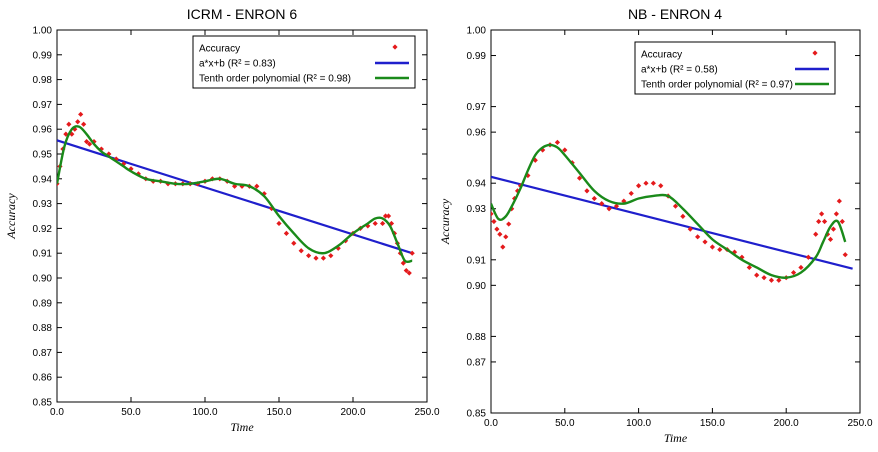 The height and width of the screenshot is (452, 878). What do you see at coordinates (43, 378) in the screenshot?
I see `y-tick-label: 0.86` at bounding box center [43, 378].